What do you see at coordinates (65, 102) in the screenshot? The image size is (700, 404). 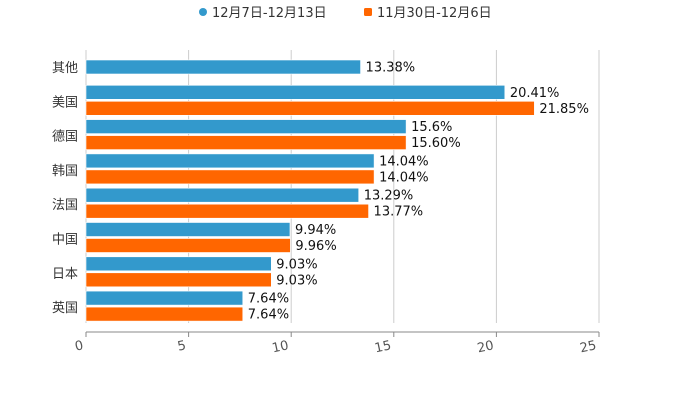 I see `category-label: 美国` at bounding box center [65, 102].